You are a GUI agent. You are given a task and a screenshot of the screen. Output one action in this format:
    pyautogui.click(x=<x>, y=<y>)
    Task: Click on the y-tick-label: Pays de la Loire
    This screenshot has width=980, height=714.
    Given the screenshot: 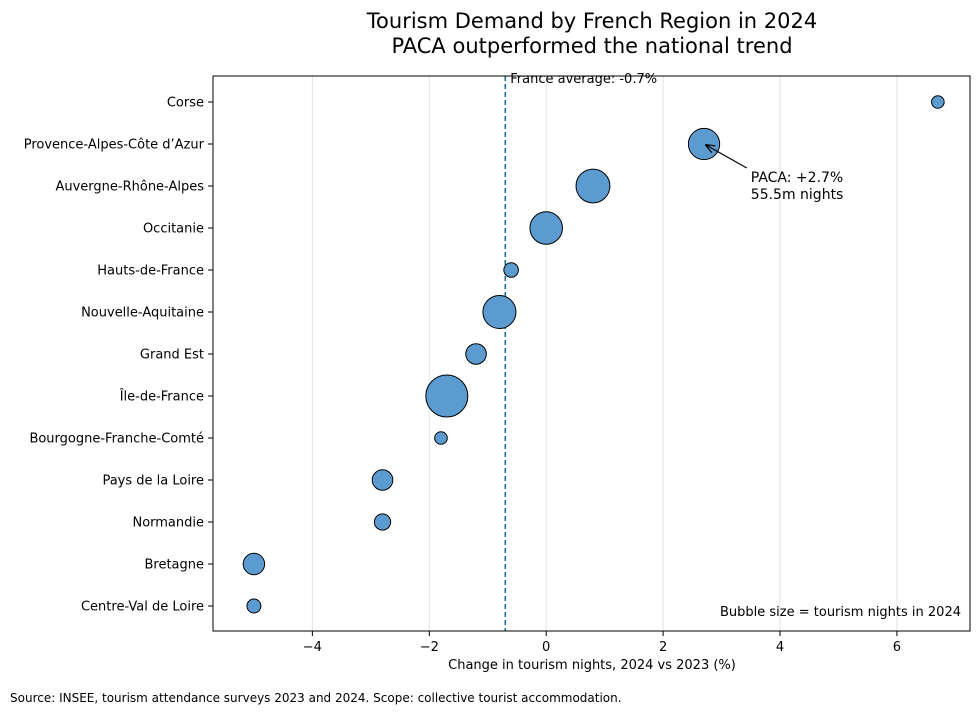 What is the action you would take?
    pyautogui.click(x=153, y=481)
    